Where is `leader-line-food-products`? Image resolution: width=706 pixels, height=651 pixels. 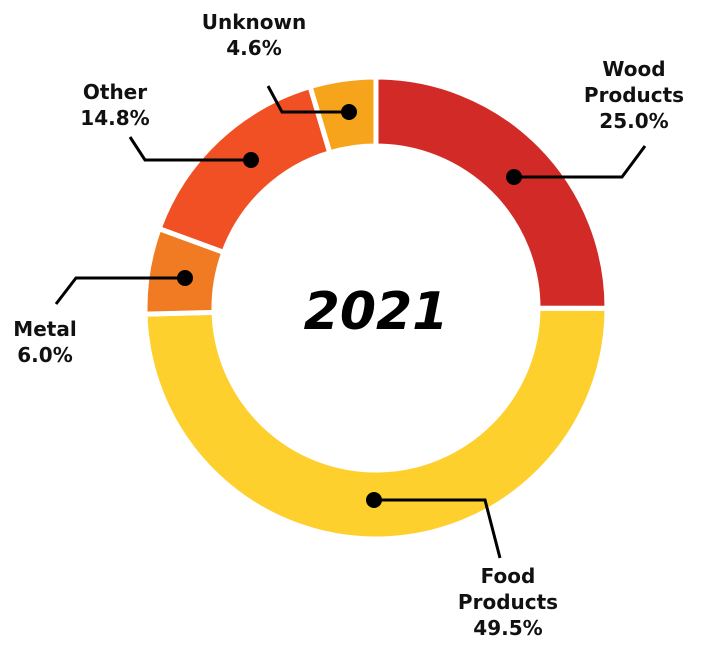
leader-line-food-products is located at coordinates (438, 528).